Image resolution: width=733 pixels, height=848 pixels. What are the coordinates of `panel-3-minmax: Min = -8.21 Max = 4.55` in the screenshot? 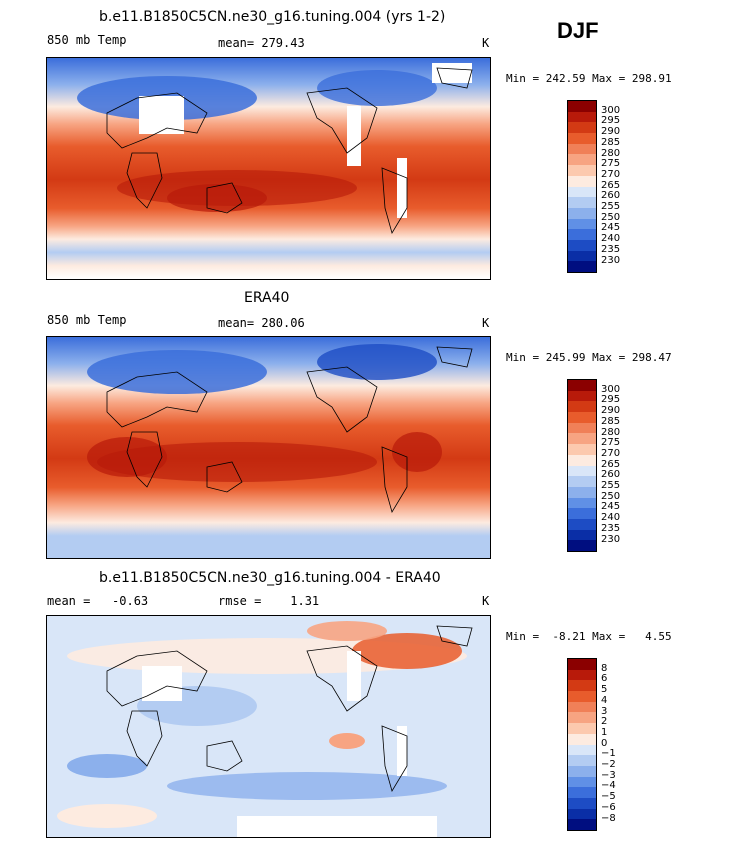 It's located at (589, 636).